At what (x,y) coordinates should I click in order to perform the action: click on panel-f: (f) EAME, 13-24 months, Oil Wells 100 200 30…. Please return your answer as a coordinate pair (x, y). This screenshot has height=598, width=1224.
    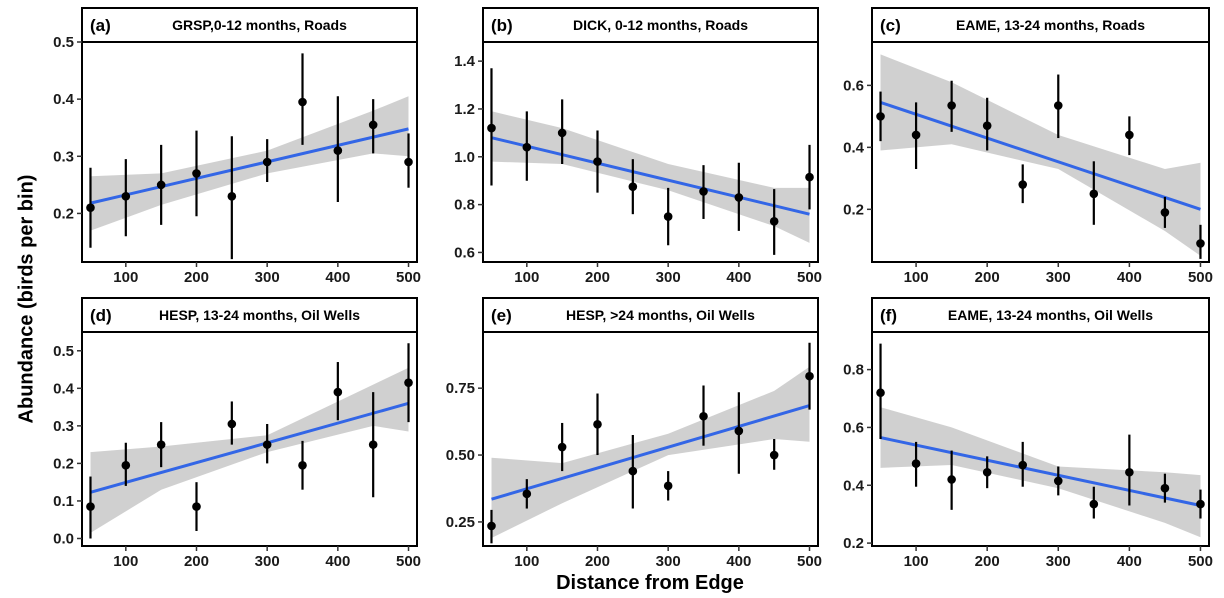
    Looking at the image, I should click on (1028, 433).